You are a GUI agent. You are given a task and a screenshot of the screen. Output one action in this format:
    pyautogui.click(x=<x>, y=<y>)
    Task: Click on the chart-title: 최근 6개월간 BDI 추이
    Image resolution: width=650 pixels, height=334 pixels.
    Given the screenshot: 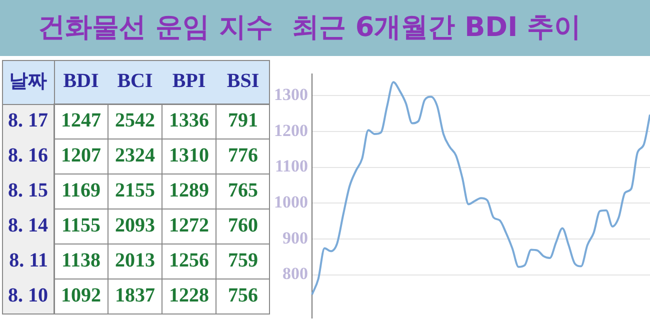 What is the action you would take?
    pyautogui.click(x=437, y=28)
    